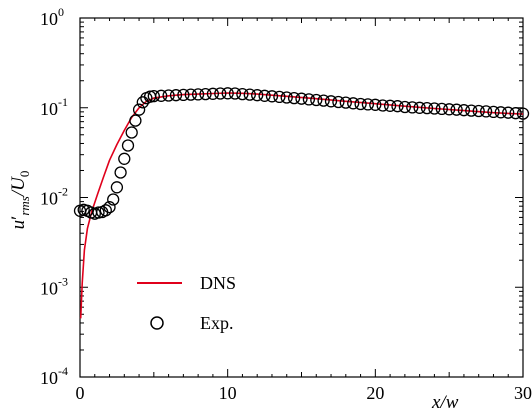 This screenshot has width=532, height=413. I want to click on x-tick-label: 30, so click(523, 393).